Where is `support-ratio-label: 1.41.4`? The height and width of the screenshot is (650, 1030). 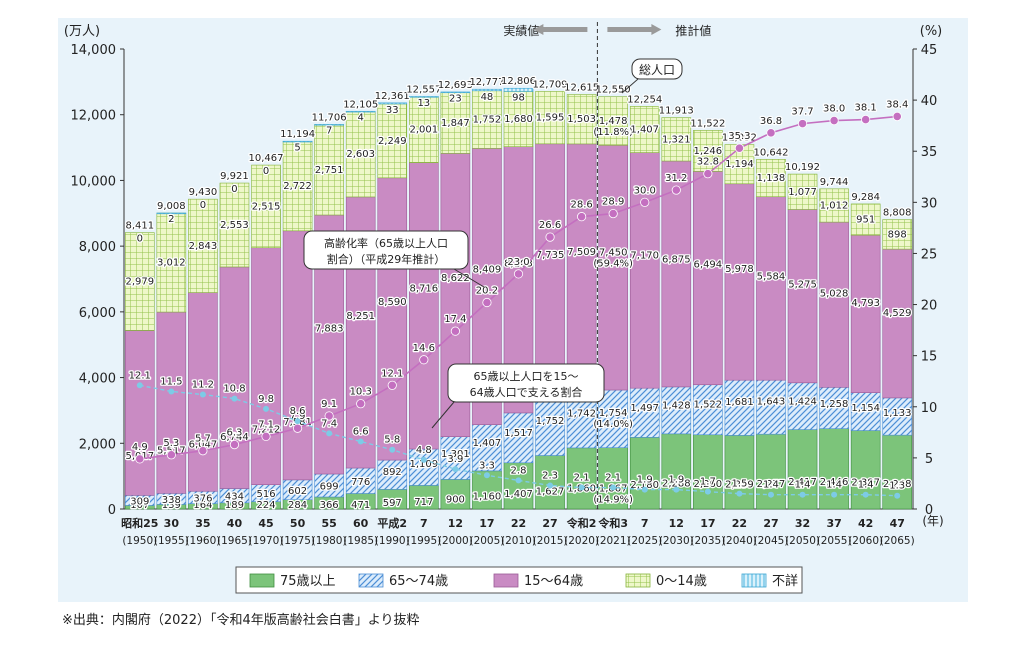
support-ratio-label: 1.41.4 is located at coordinates (771, 485).